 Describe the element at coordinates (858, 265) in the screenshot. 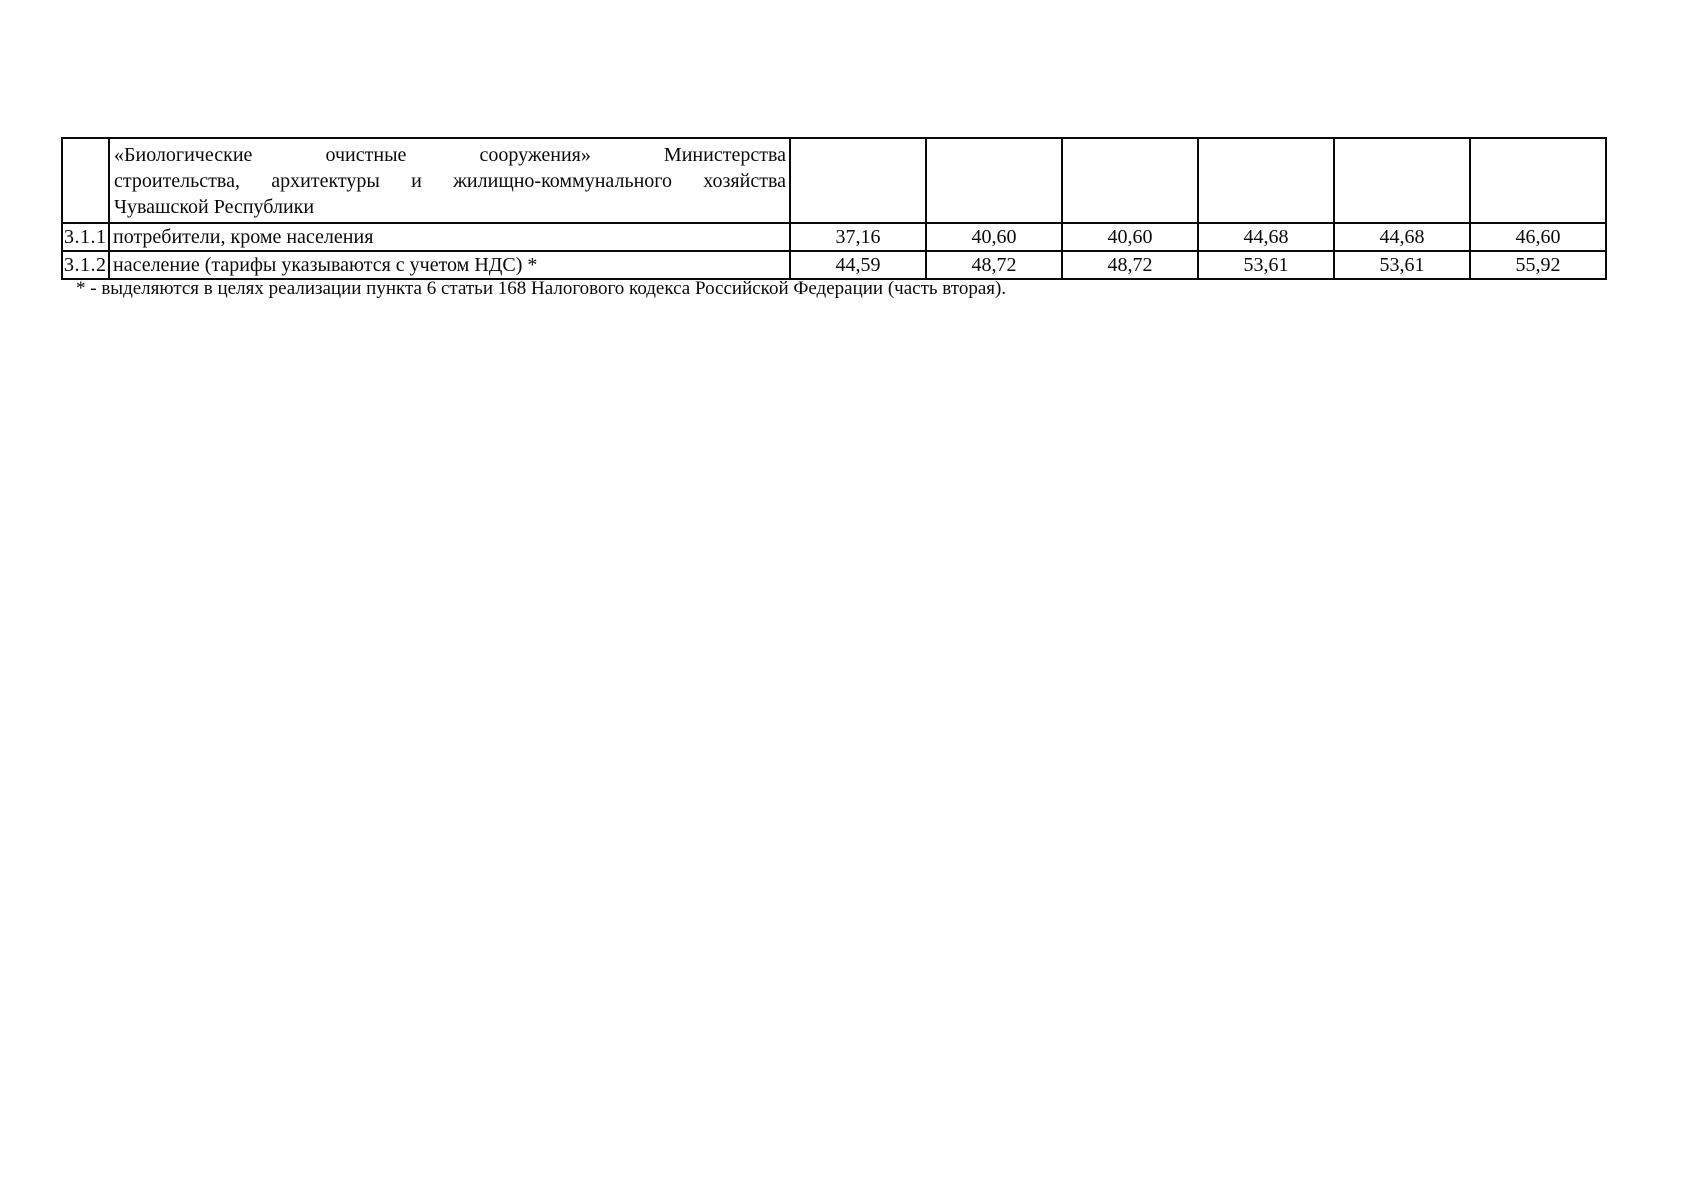

I see `tariff-value-cell: 44,59` at that location.